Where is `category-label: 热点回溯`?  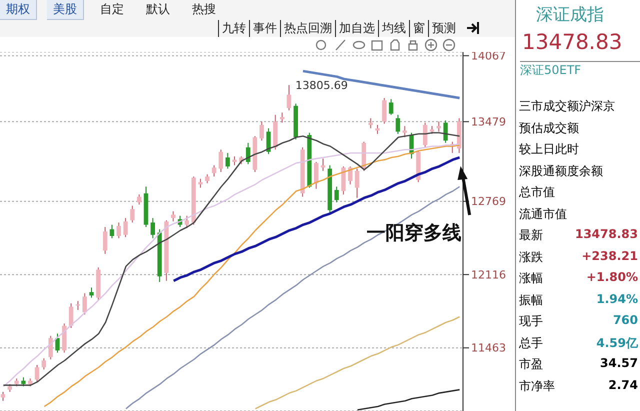
category-label: 热点回溯 is located at coordinates (307, 28).